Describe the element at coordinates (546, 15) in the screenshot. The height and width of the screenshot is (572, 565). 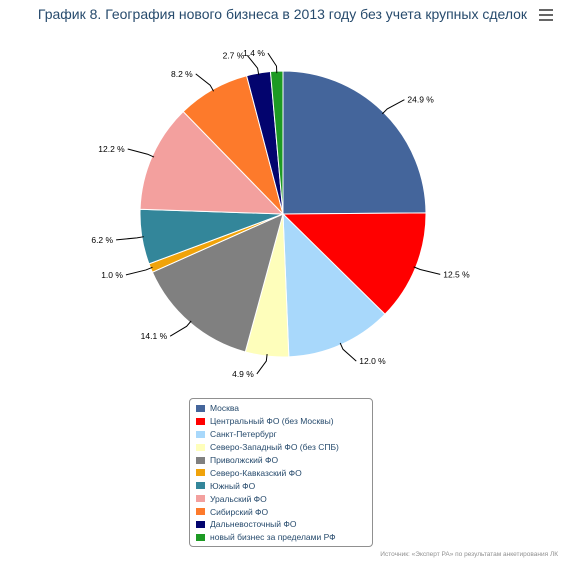
I see `hamburger-menu-icon` at that location.